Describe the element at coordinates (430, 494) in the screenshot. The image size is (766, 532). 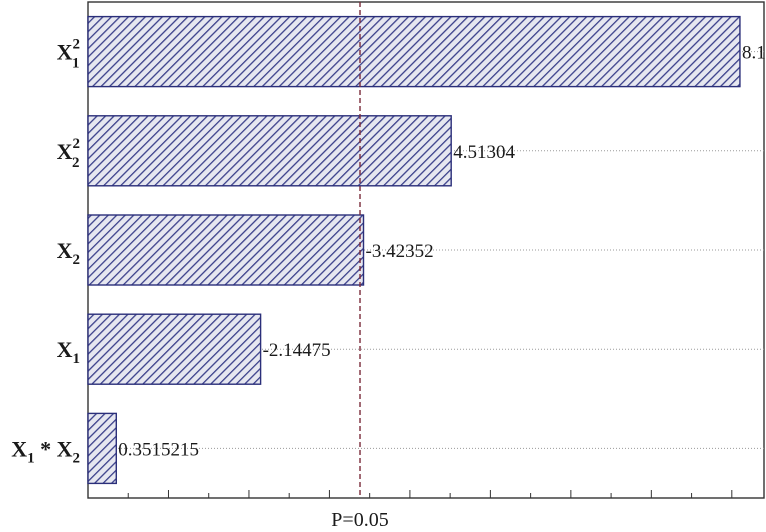
I see `x-axis-ticks` at that location.